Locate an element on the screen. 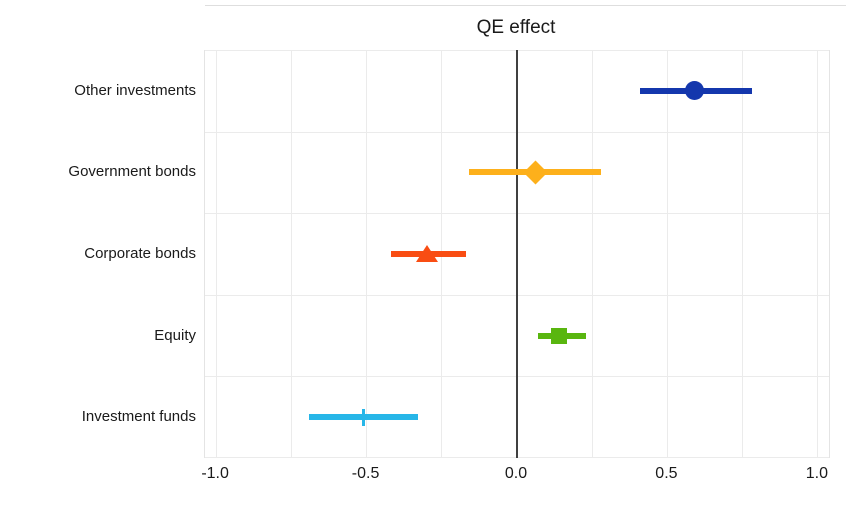  x-axis-tick-label: -1.0 is located at coordinates (215, 473).